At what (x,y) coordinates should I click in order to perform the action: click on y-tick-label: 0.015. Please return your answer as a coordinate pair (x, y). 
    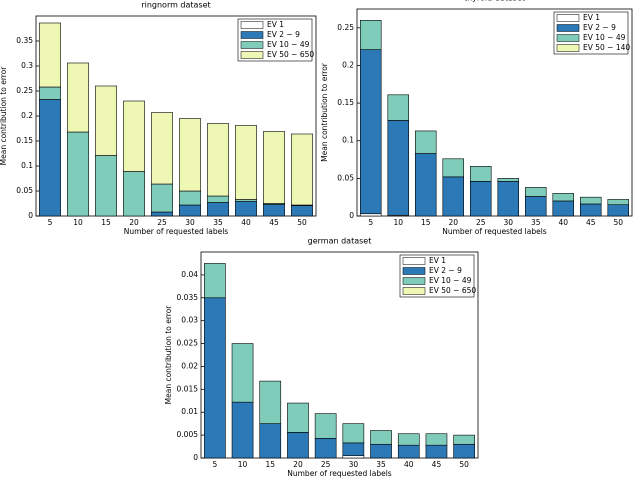
    Looking at the image, I should click on (188, 388).